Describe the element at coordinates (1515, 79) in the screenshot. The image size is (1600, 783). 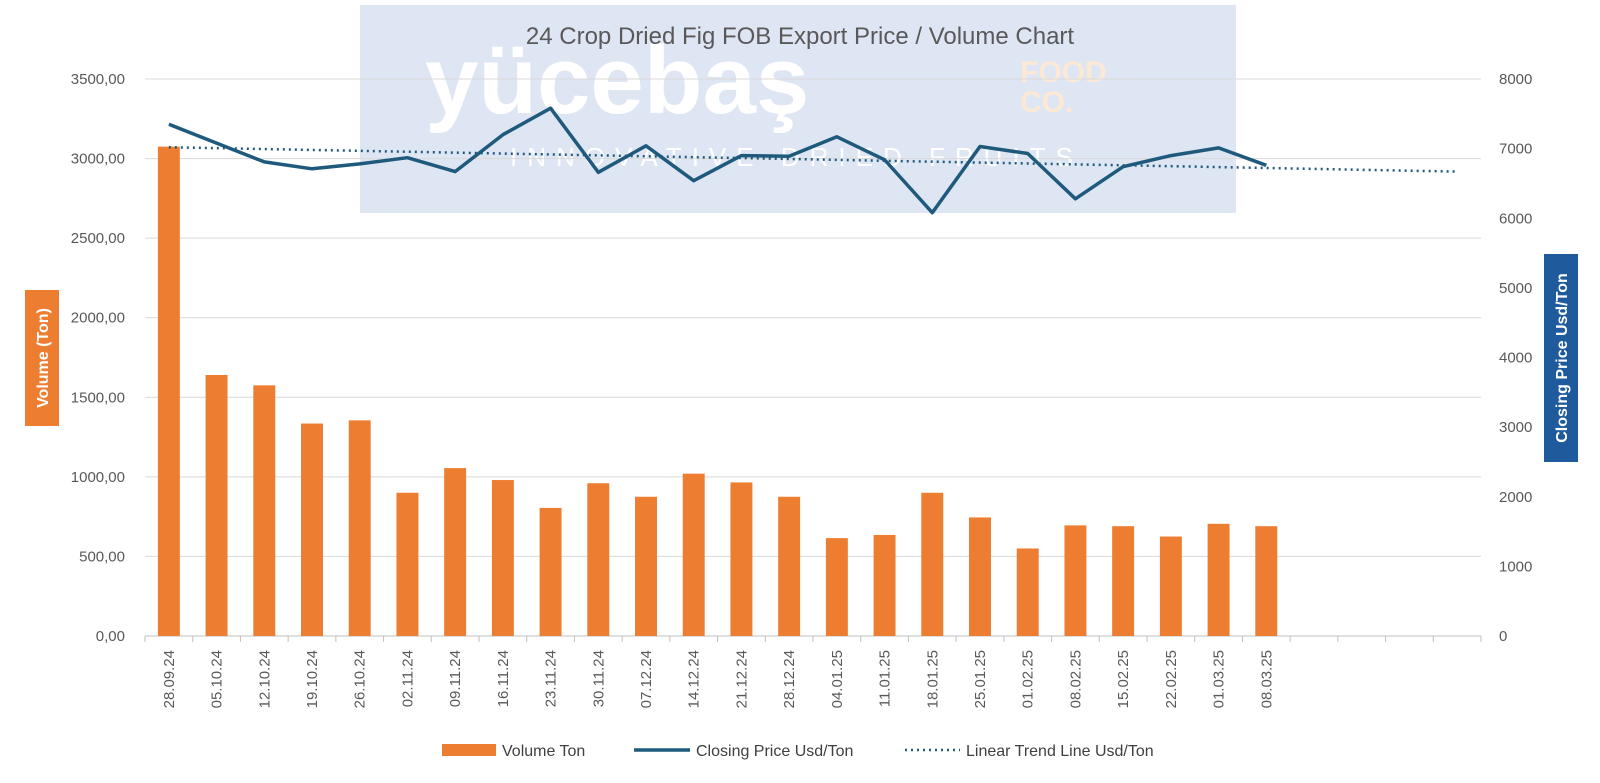
I see `right-axis-tick-label: 8000` at that location.